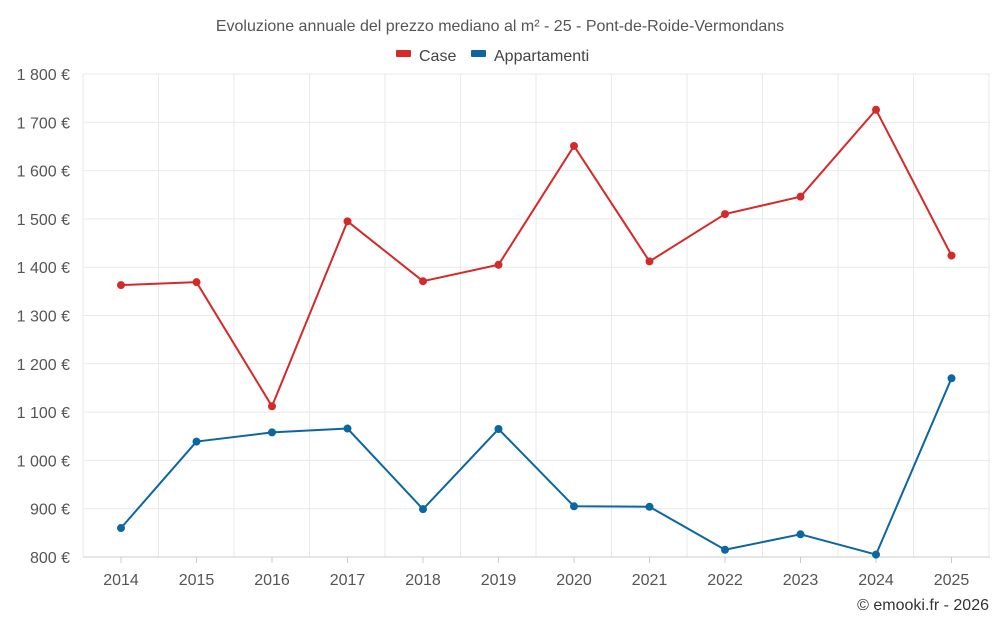 Image resolution: width=1000 pixels, height=625 pixels. Describe the element at coordinates (478, 53) in the screenshot. I see `legend-swatch-appartamenti` at that location.